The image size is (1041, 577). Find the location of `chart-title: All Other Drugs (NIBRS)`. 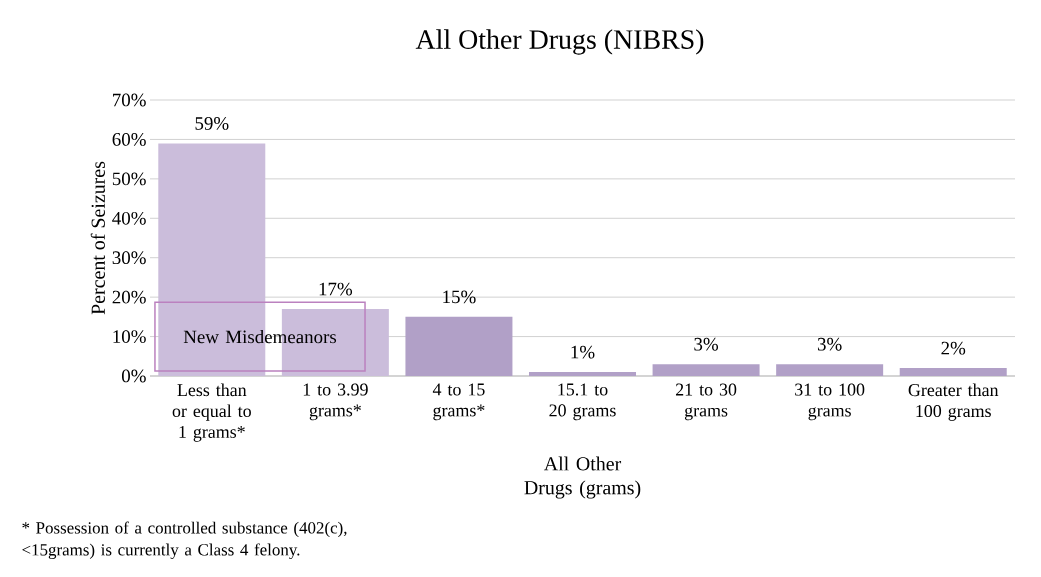

chart-title: All Other Drugs (NIBRS) is located at coordinates (559, 42).